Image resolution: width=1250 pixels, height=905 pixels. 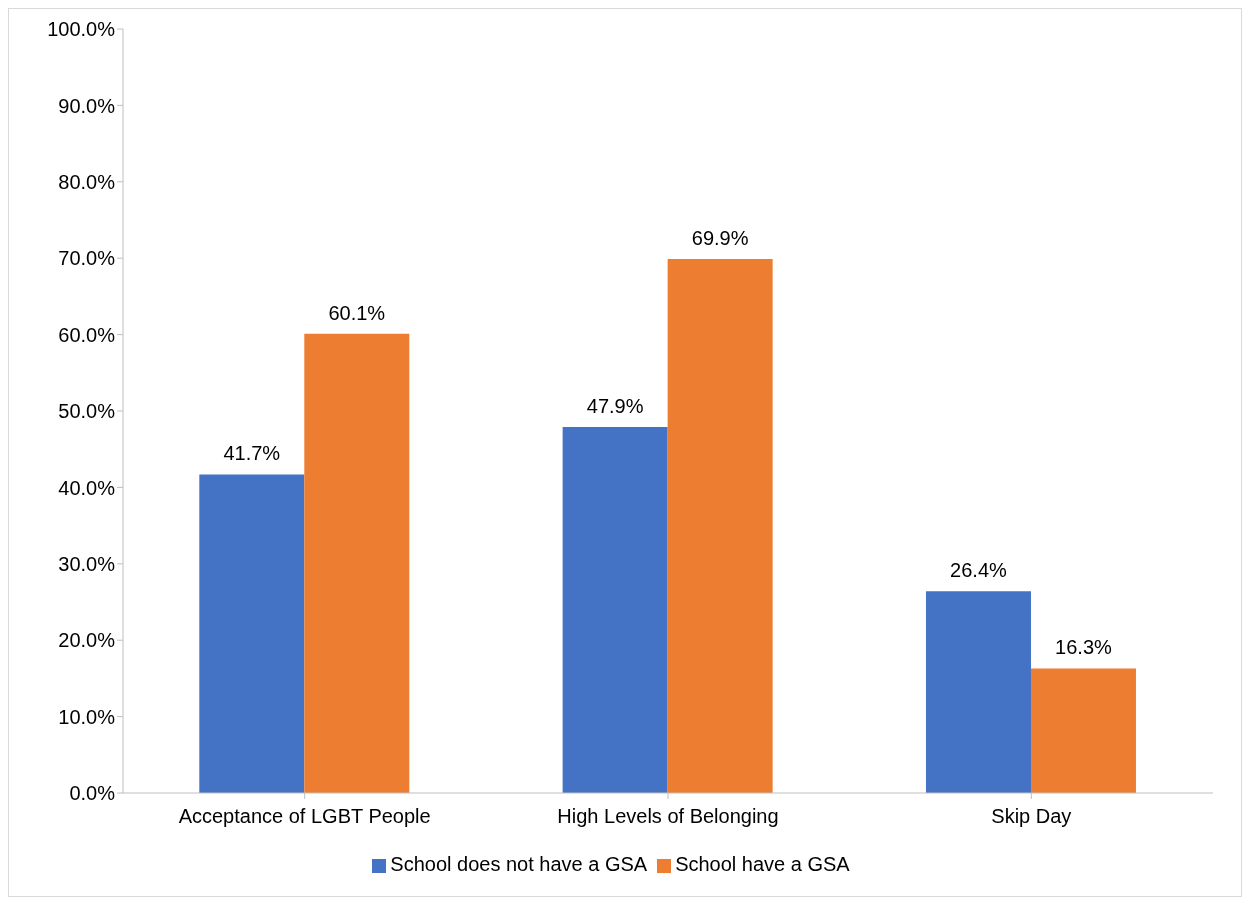 I want to click on y-tick-label: 70.0%, so click(x=87, y=258).